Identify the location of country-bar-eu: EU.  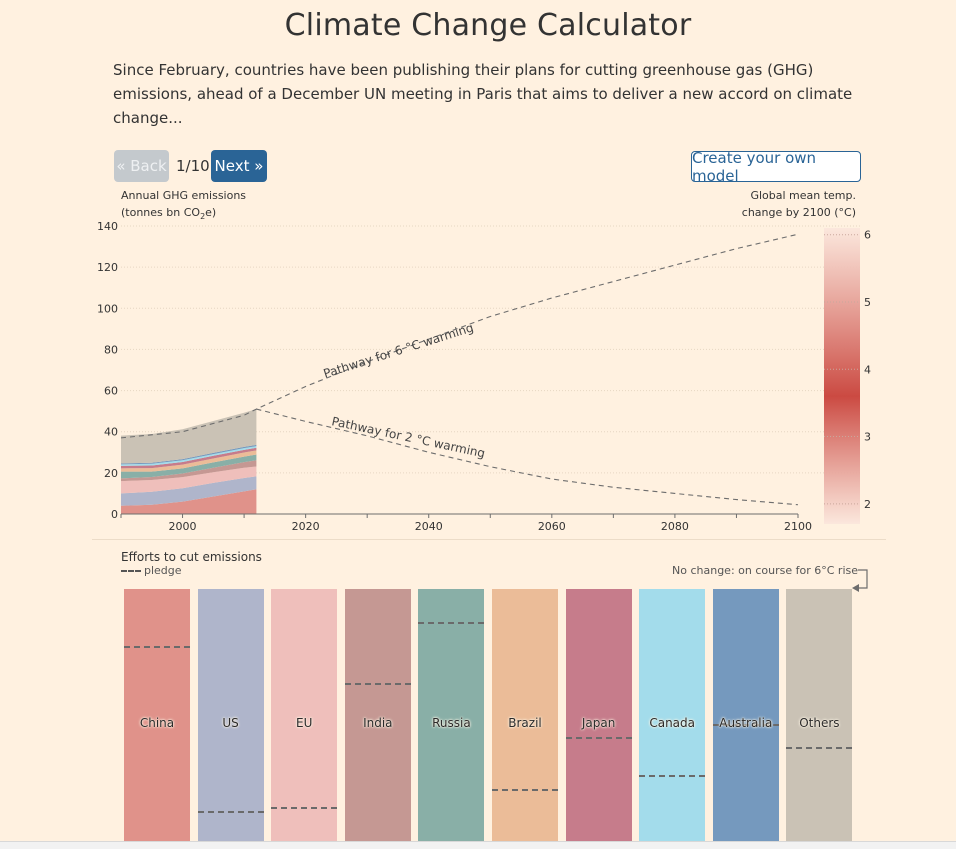
(304, 715).